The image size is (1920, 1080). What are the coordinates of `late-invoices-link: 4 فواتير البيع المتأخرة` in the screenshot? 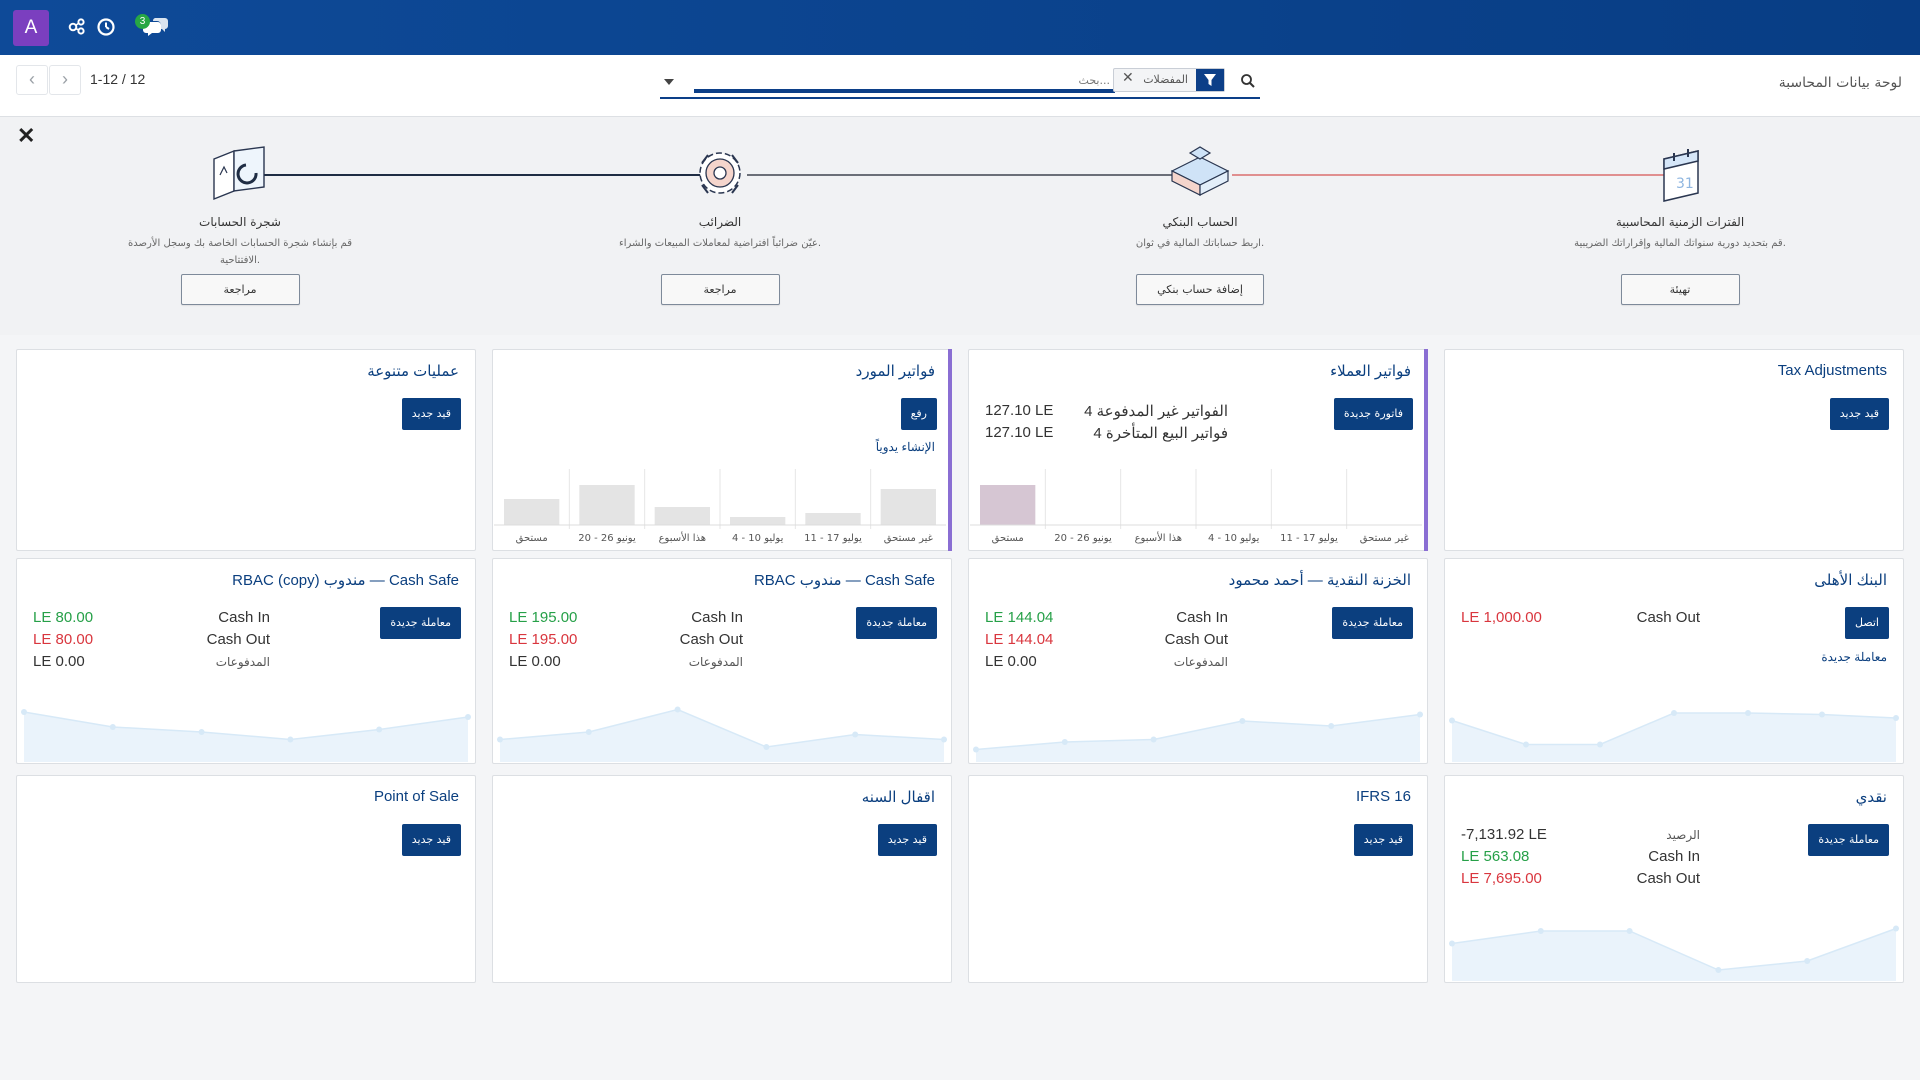 It's located at (1160, 433).